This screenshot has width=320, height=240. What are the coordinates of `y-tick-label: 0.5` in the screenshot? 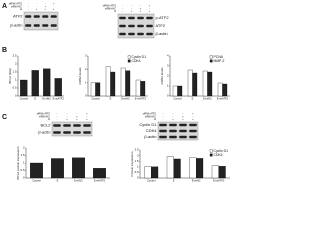 It's located at (15, 88).